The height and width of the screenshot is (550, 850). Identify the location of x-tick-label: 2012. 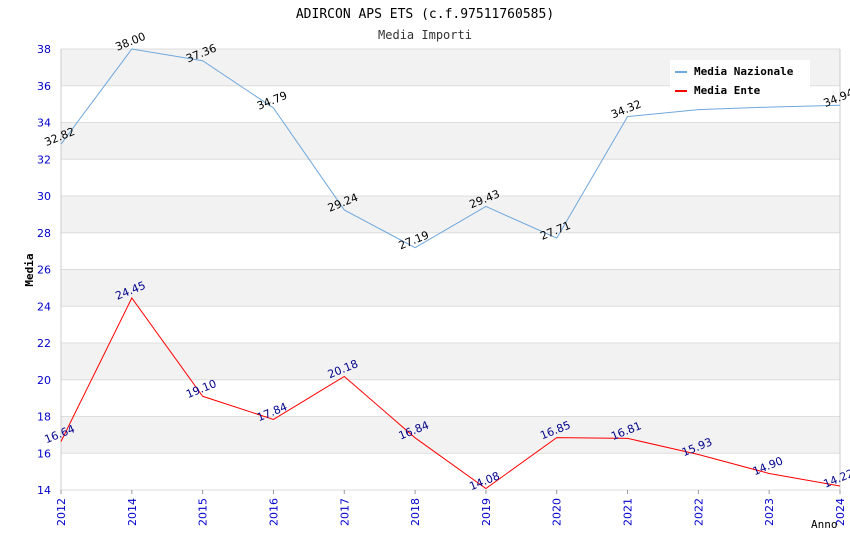
(61, 512).